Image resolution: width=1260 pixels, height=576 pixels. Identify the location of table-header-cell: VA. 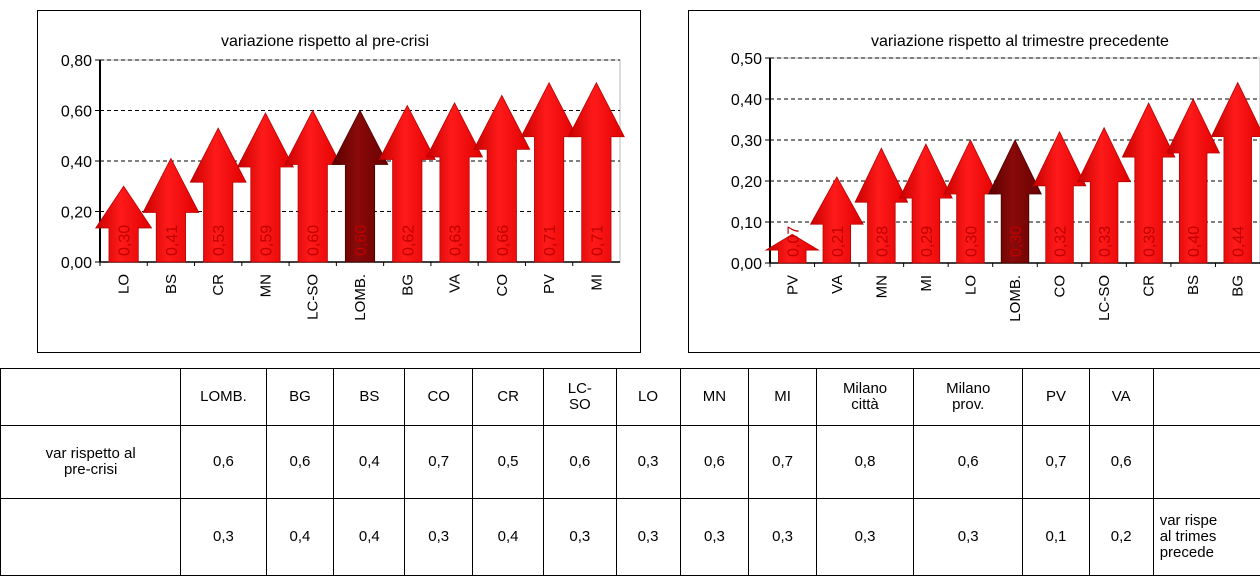
(1121, 397).